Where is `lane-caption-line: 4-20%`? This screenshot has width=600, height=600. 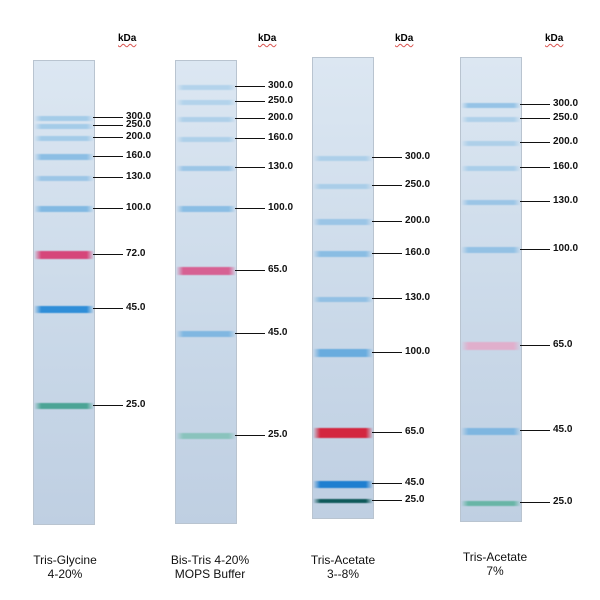
lane-caption-line: 4-20% is located at coordinates (65, 574).